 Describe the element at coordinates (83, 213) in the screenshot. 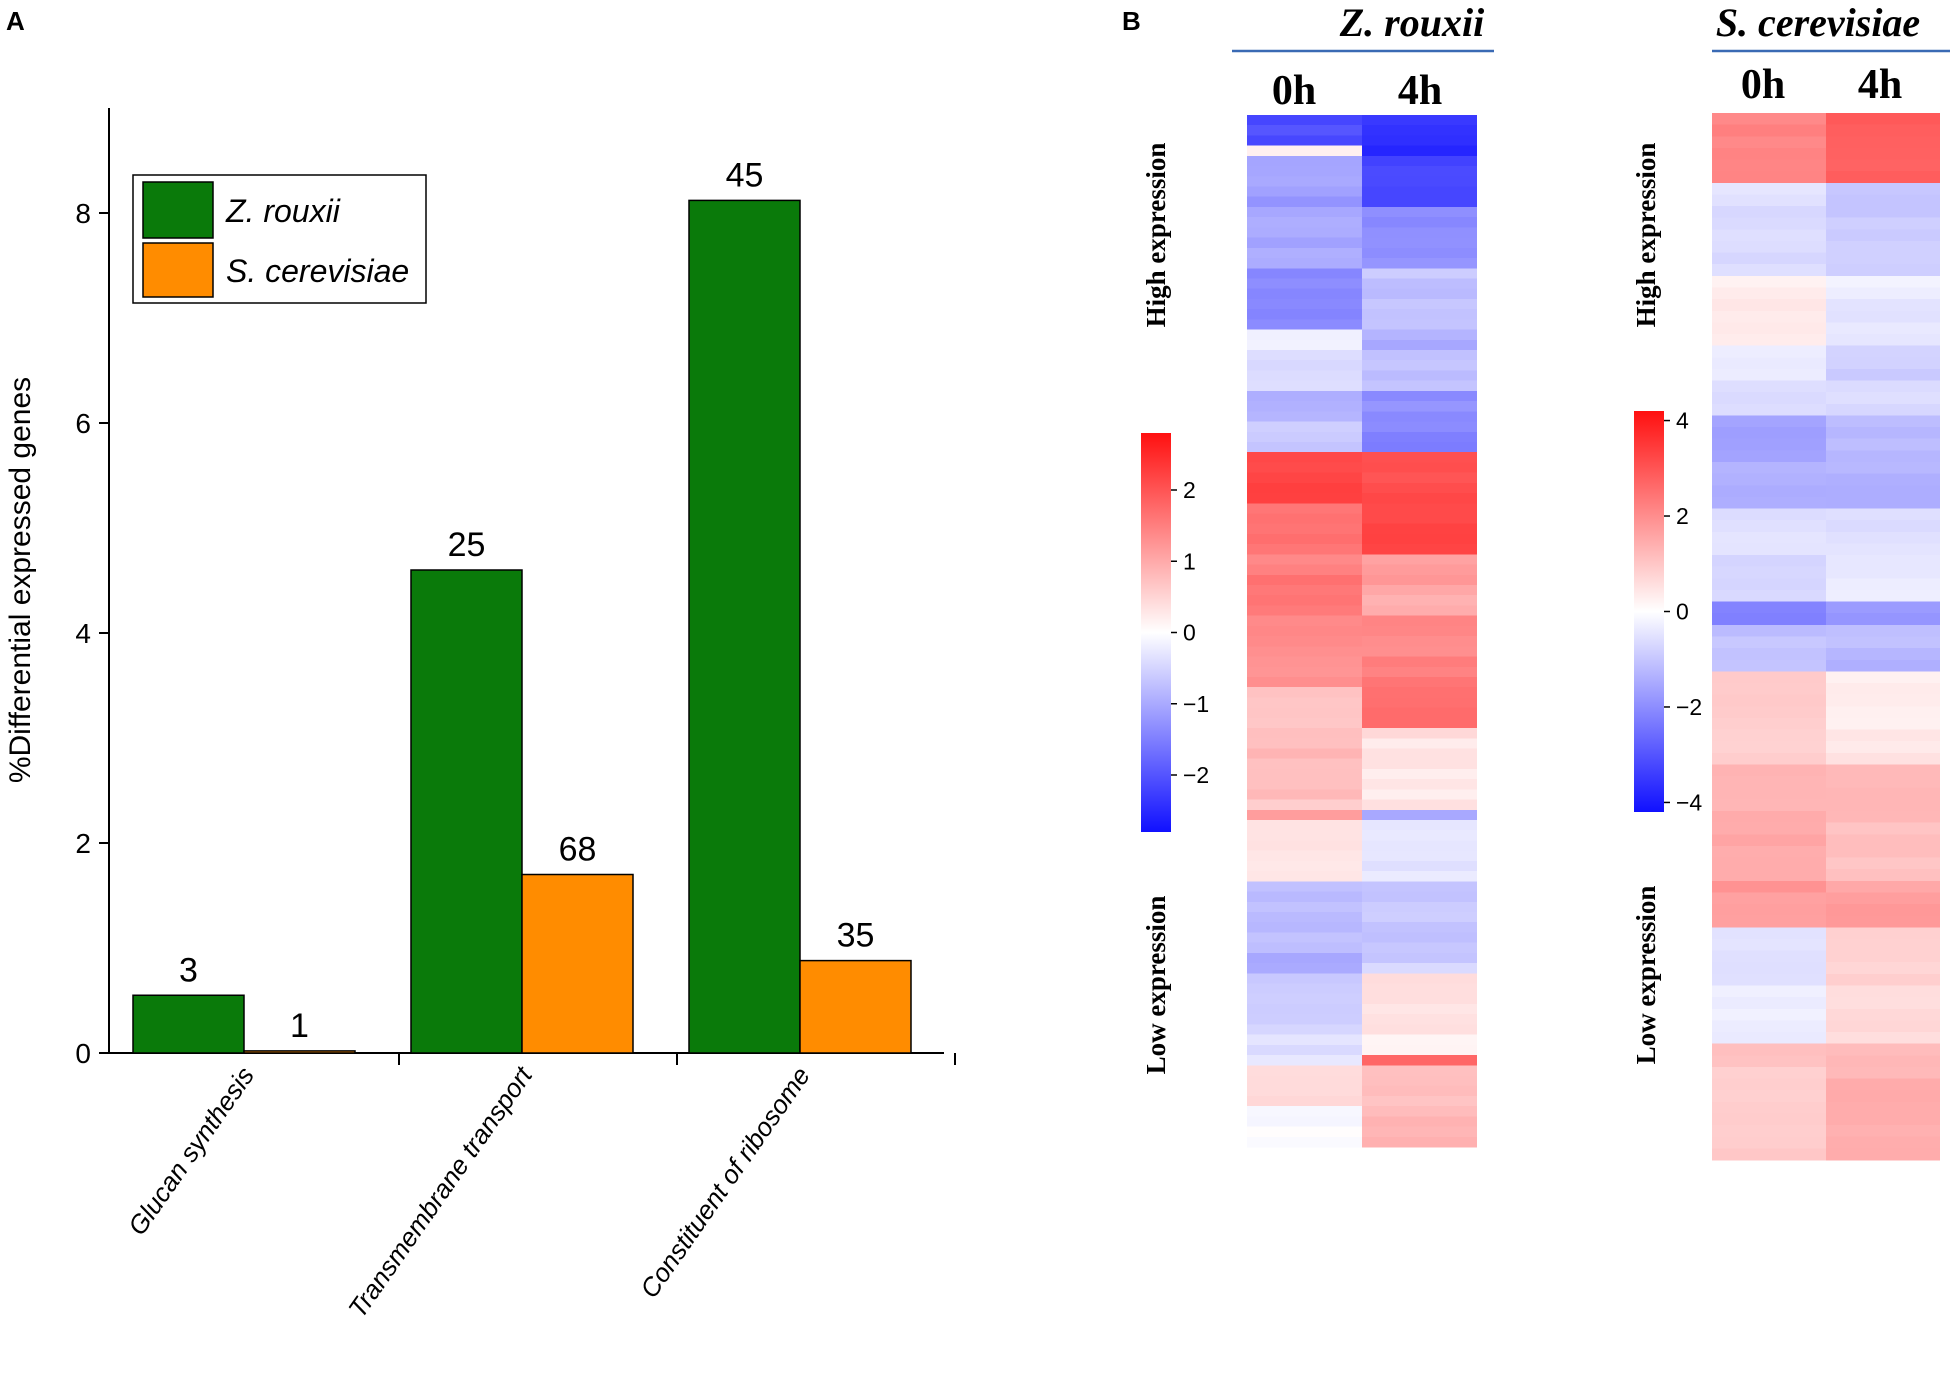

I see `y-tick-label: 8` at that location.